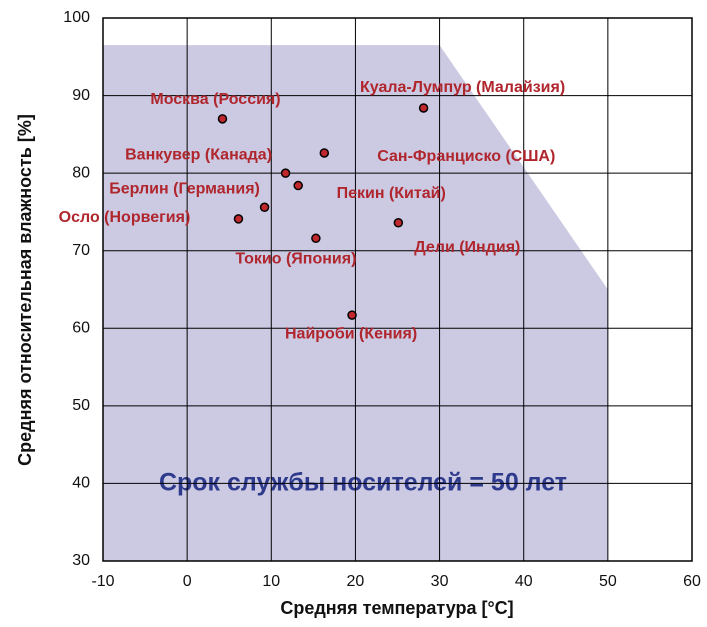 The height and width of the screenshot is (627, 707). What do you see at coordinates (81, 250) in the screenshot?
I see `y-tick-label: 70` at bounding box center [81, 250].